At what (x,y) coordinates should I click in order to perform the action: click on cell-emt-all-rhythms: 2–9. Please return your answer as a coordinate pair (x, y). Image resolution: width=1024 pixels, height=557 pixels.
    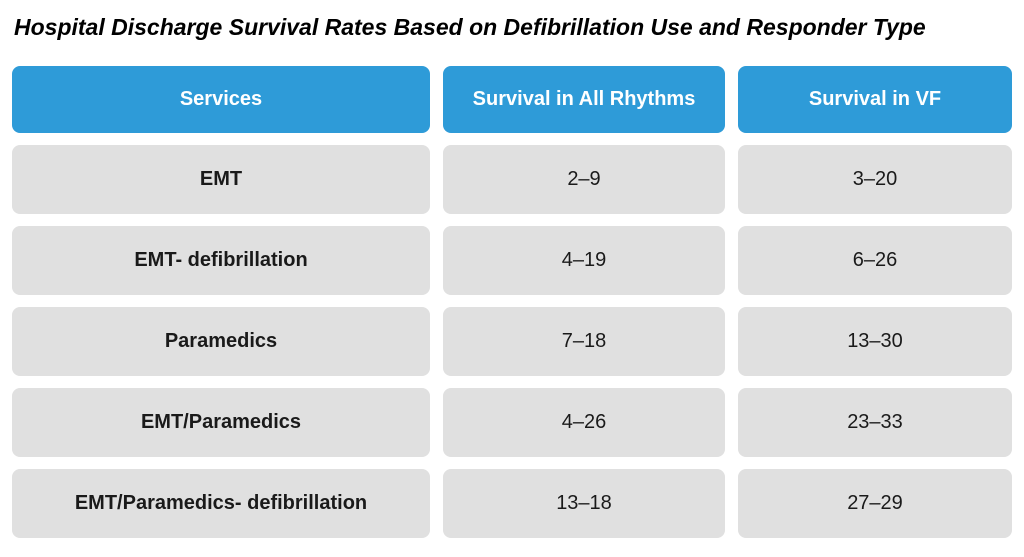
    Looking at the image, I should click on (584, 179).